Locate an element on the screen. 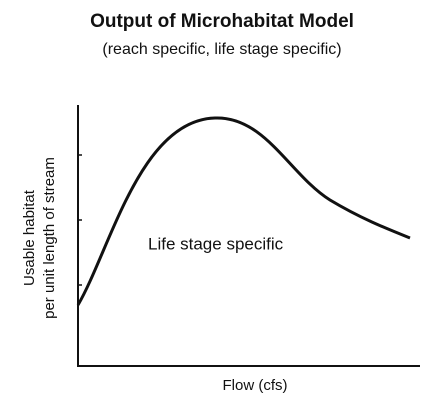 Image resolution: width=440 pixels, height=402 pixels. y-axis-label: per unit length of stream is located at coordinates (49, 238).